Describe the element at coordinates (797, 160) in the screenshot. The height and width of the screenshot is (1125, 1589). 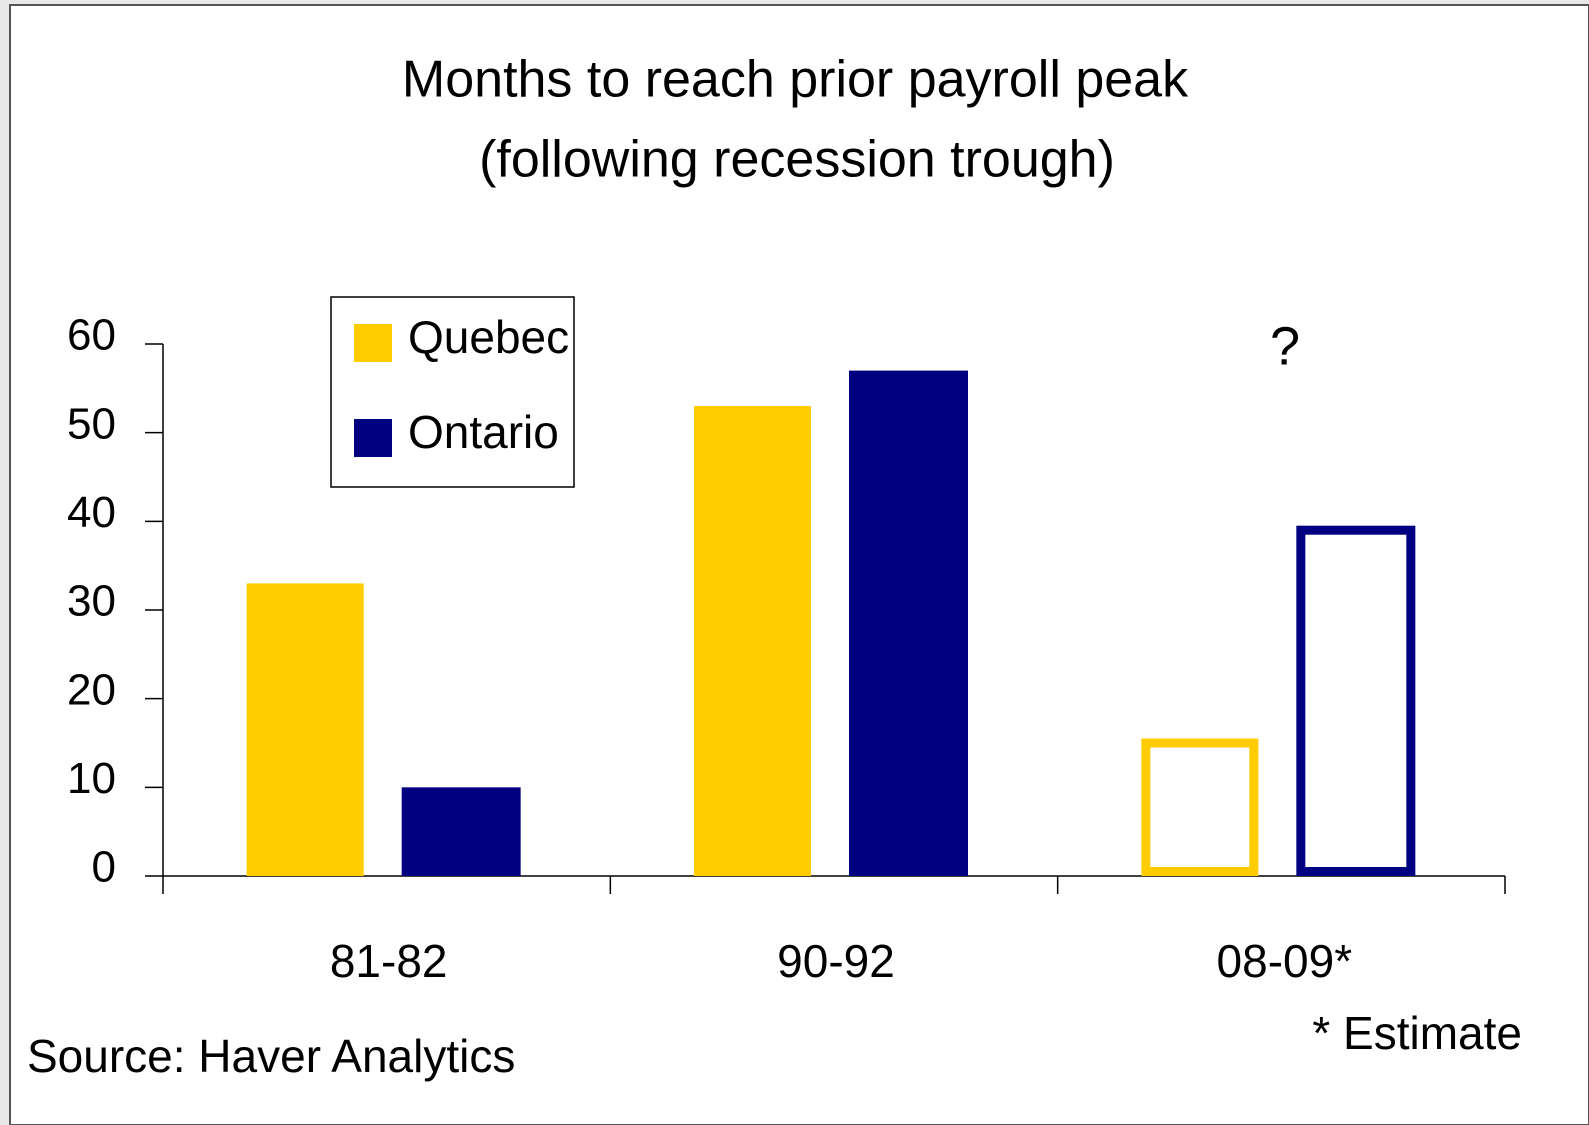
I see `chart-subtitle: (following recession trough)` at that location.